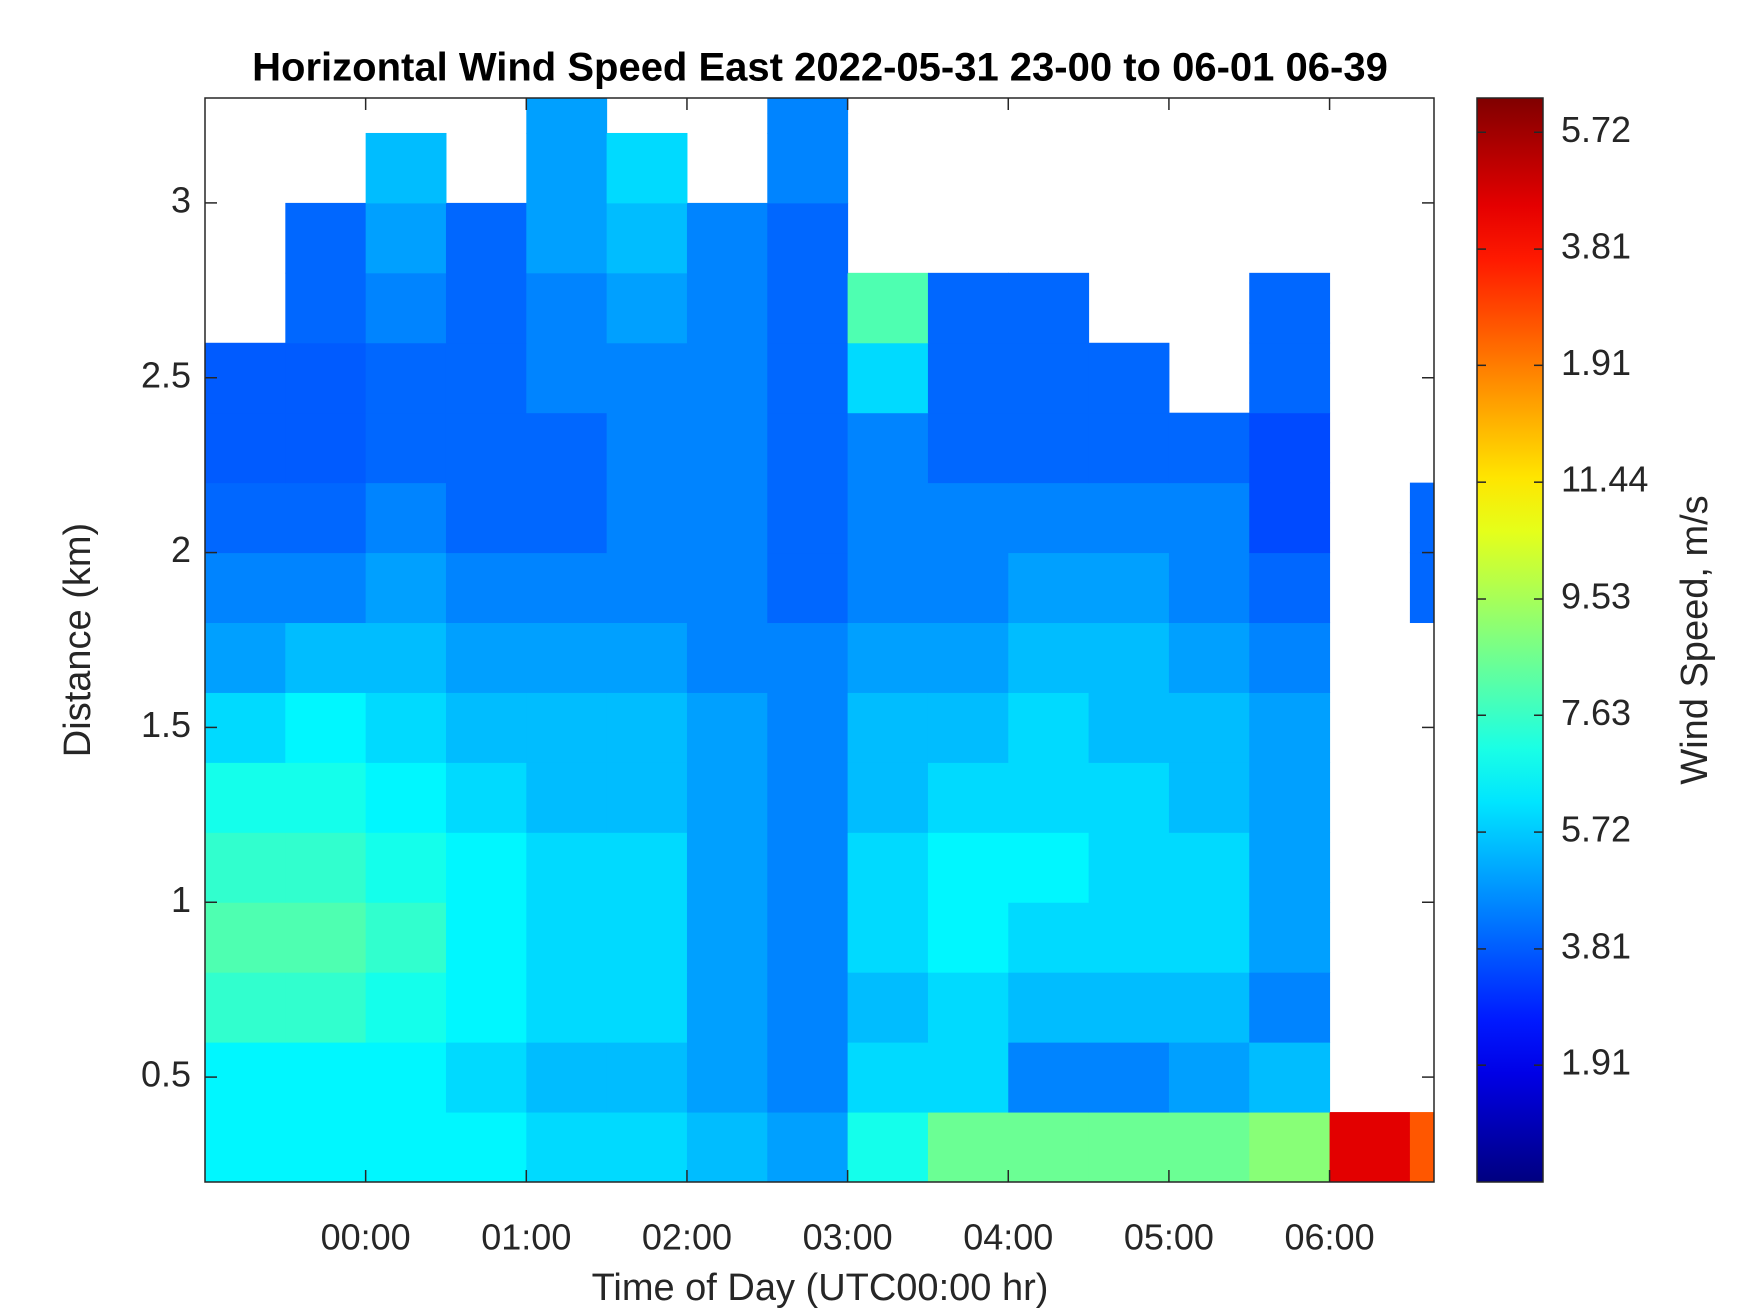 This screenshot has height=1313, width=1750. I want to click on colorbar-tick-label: 11.44, so click(1604, 479).